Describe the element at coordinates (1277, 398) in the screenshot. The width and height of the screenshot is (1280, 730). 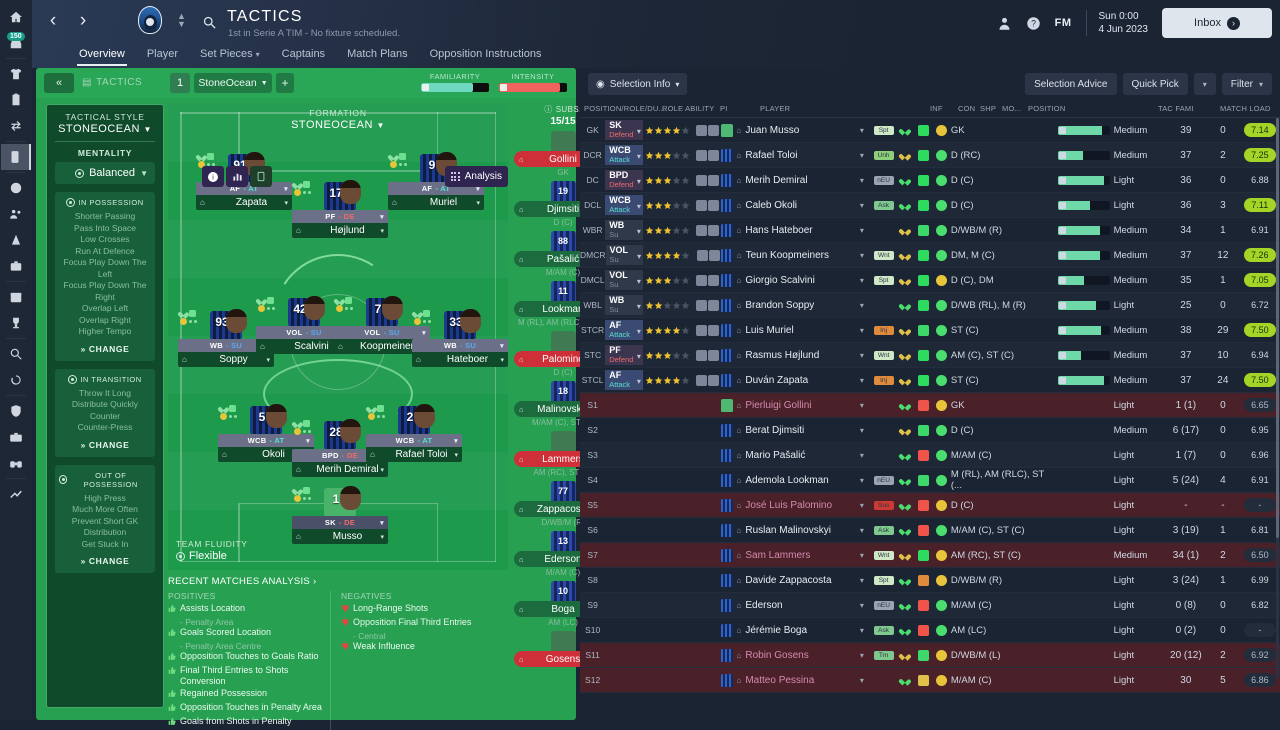
I see `table-scrollbar` at that location.